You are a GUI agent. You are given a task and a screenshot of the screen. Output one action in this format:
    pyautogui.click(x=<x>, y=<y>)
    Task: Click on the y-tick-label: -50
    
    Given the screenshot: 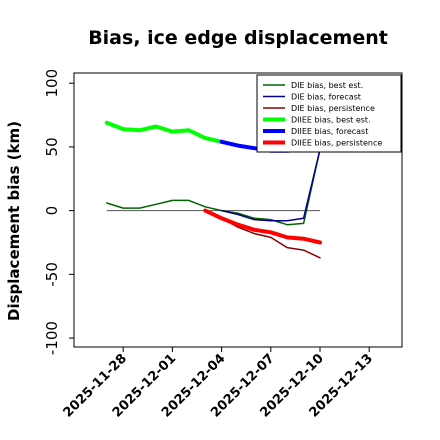 What is the action you would take?
    pyautogui.click(x=52, y=274)
    